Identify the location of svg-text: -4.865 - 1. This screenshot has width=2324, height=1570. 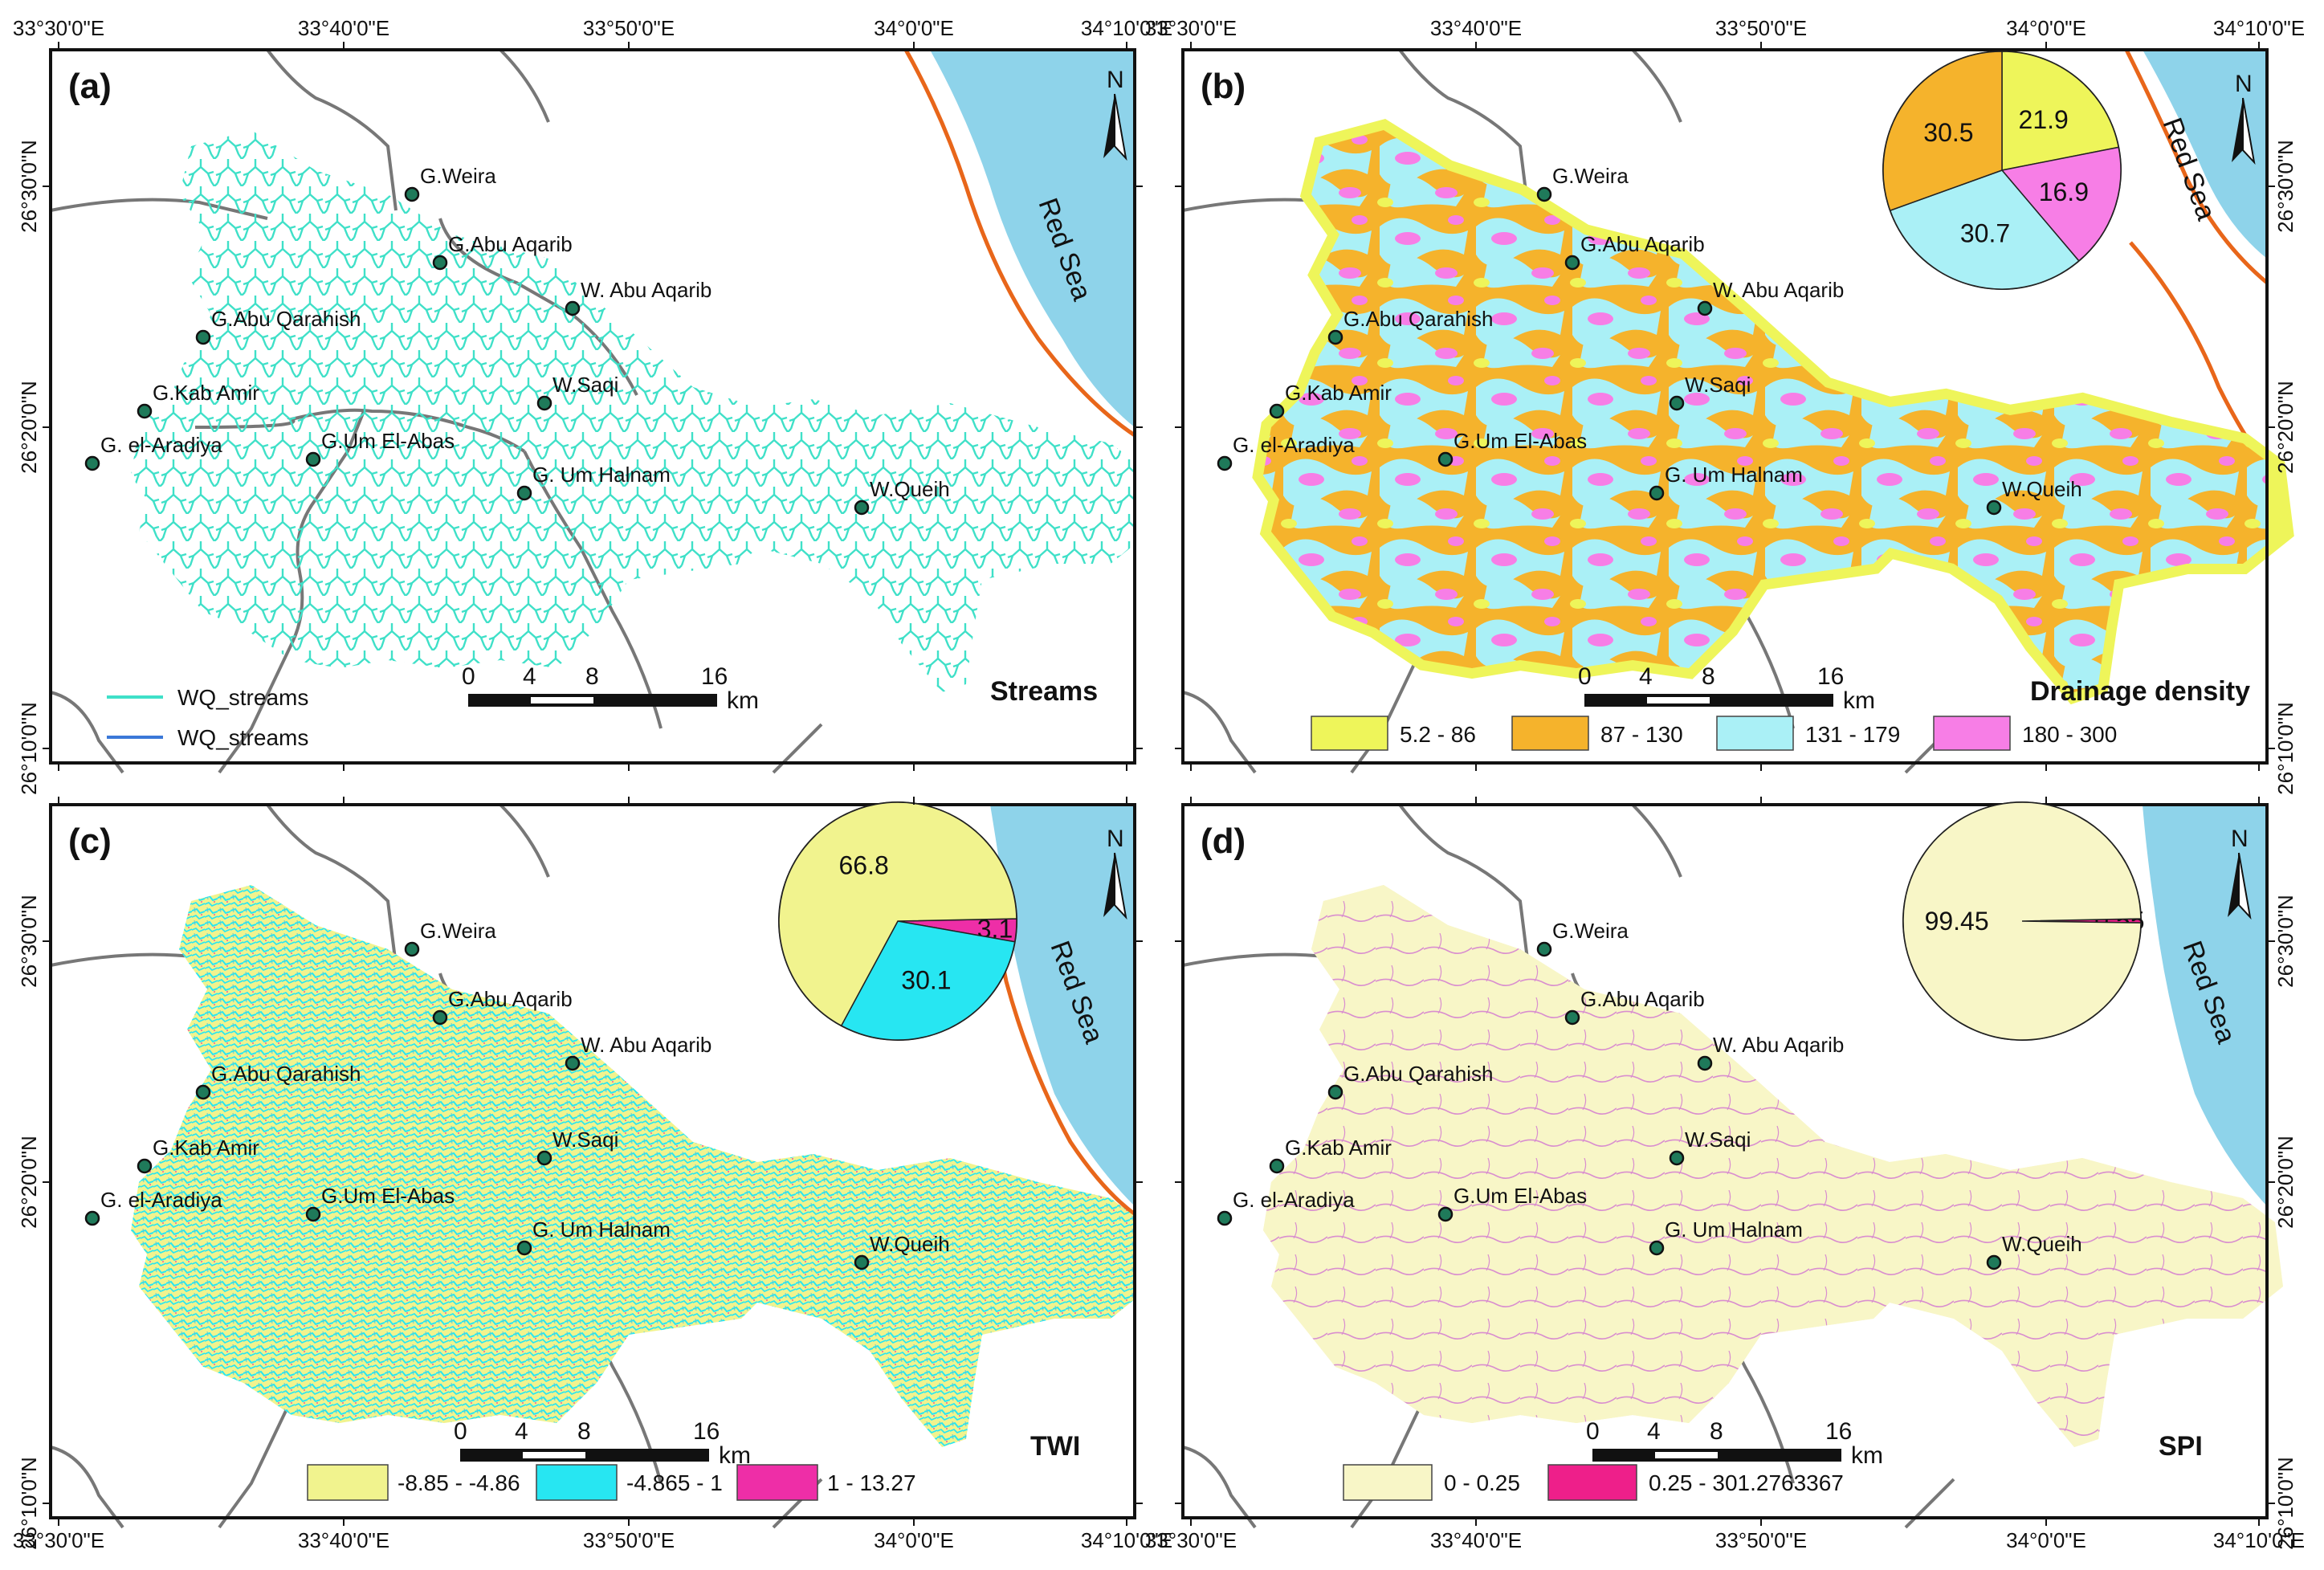
(675, 1483).